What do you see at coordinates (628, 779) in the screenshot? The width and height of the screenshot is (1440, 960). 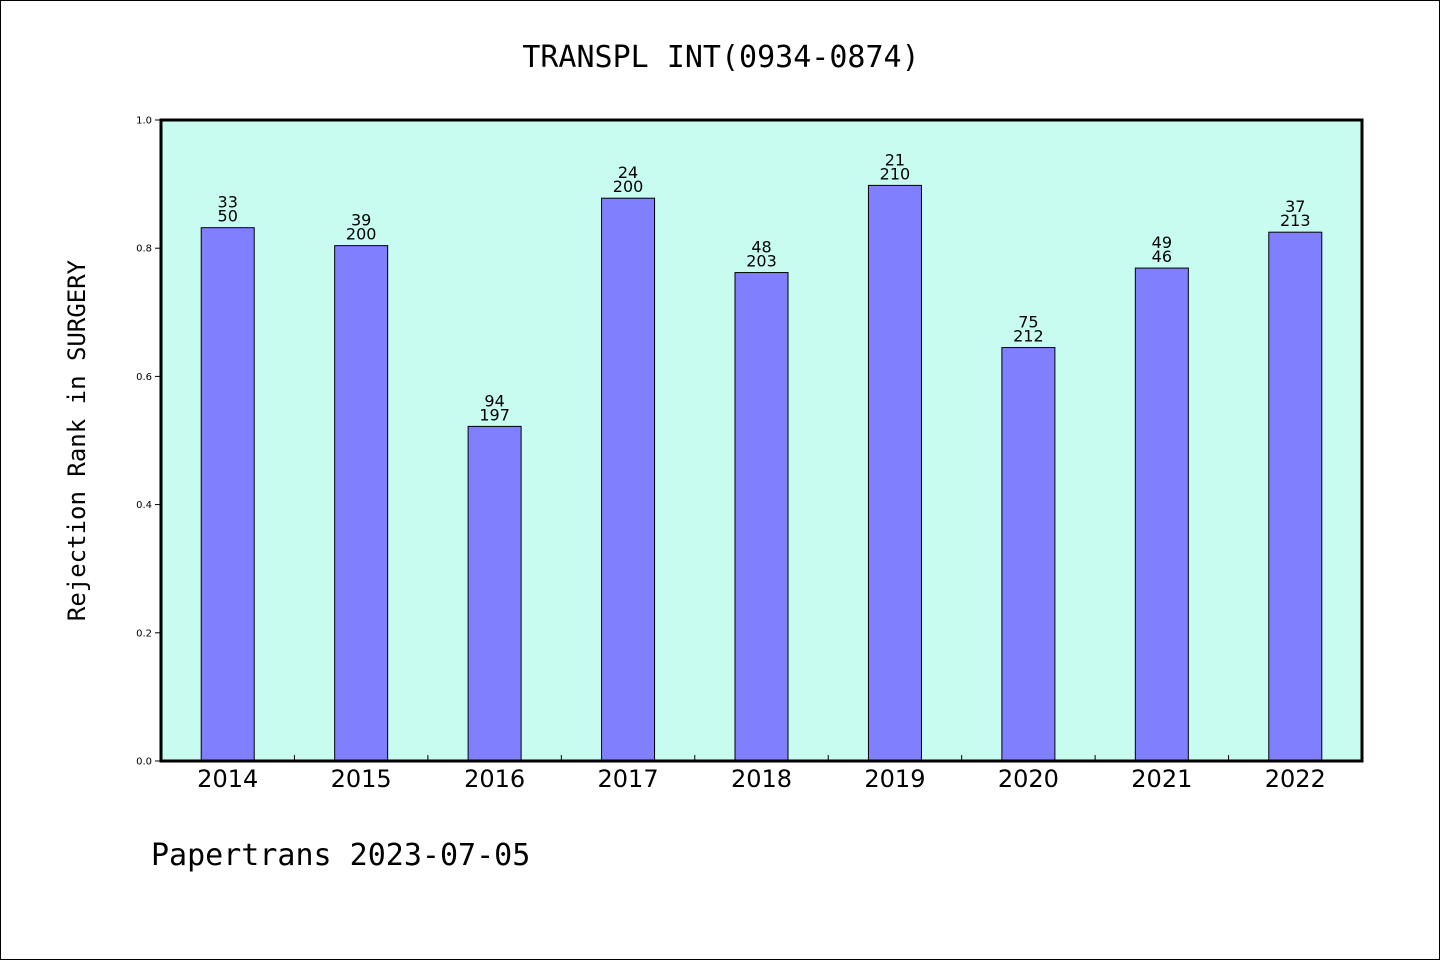 I see `x-tick-label: 2017` at bounding box center [628, 779].